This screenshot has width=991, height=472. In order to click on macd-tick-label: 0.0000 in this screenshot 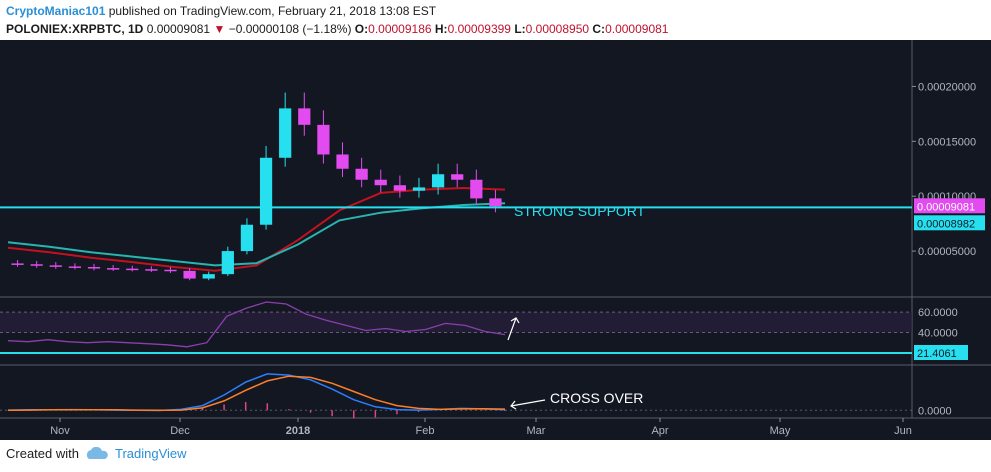, I will do `click(935, 411)`.